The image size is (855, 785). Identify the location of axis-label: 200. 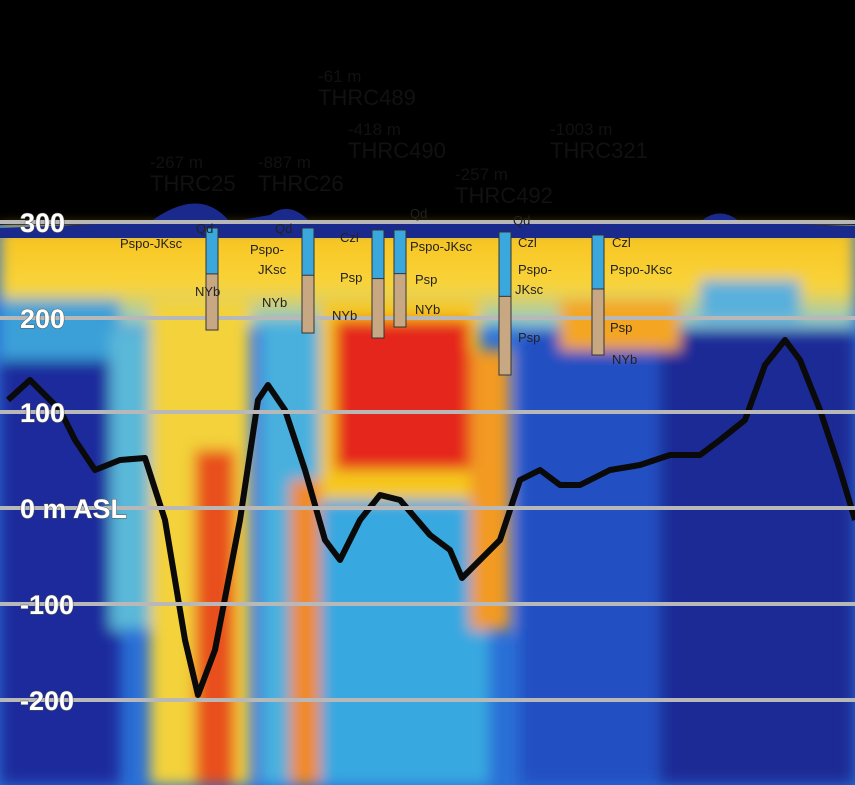
(42, 319).